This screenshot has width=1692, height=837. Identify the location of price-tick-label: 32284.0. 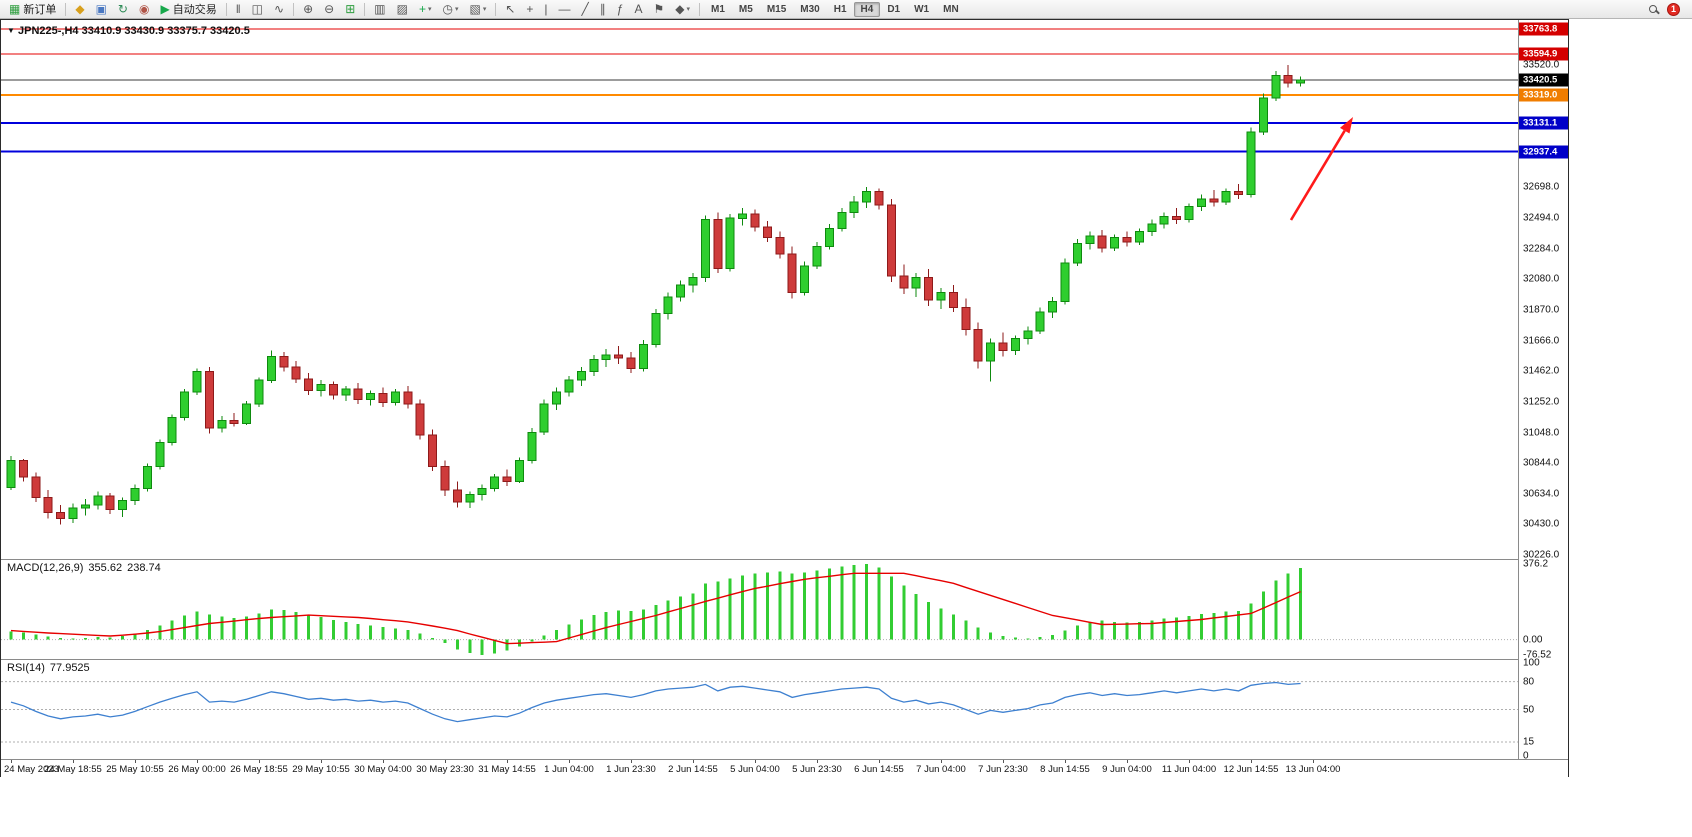
(1541, 249).